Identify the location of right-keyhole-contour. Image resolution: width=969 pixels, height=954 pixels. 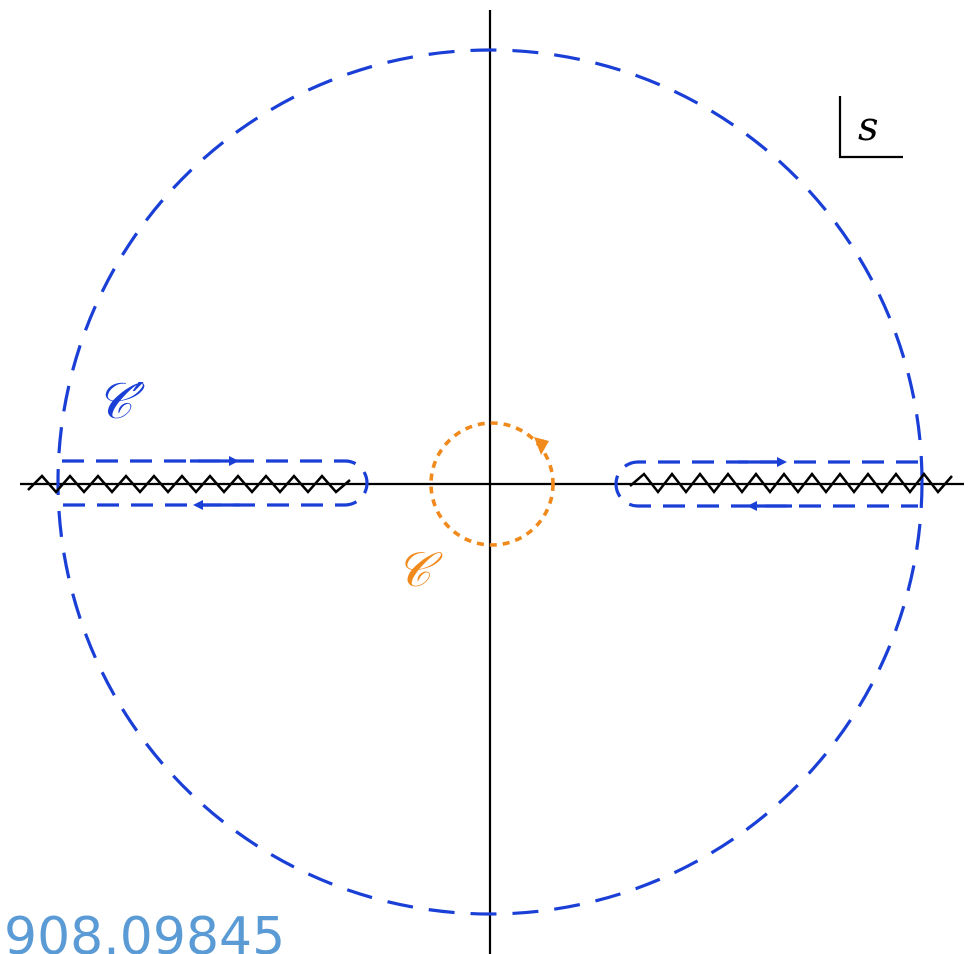
(766, 484).